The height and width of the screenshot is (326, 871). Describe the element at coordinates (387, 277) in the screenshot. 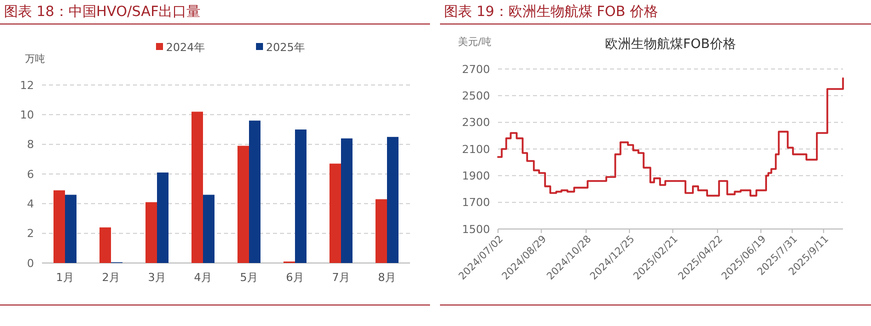

I see `x-tick-label: 8月` at that location.